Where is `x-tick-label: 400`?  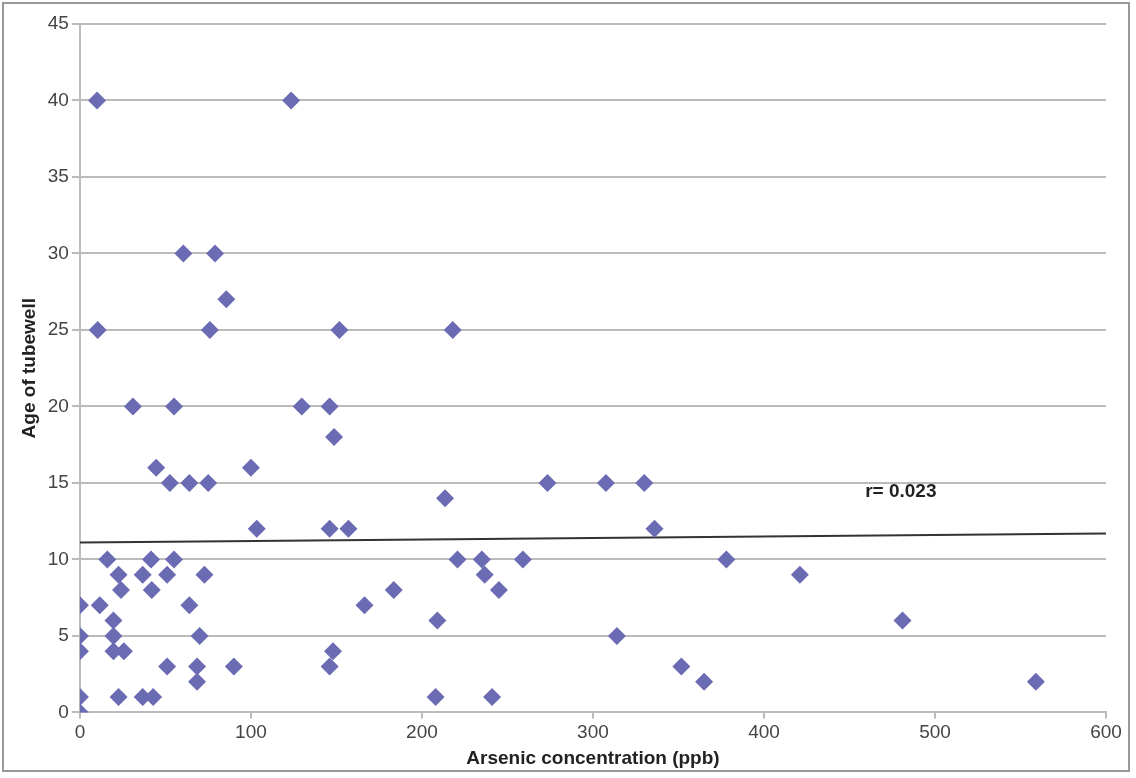
x-tick-label: 400 is located at coordinates (764, 732).